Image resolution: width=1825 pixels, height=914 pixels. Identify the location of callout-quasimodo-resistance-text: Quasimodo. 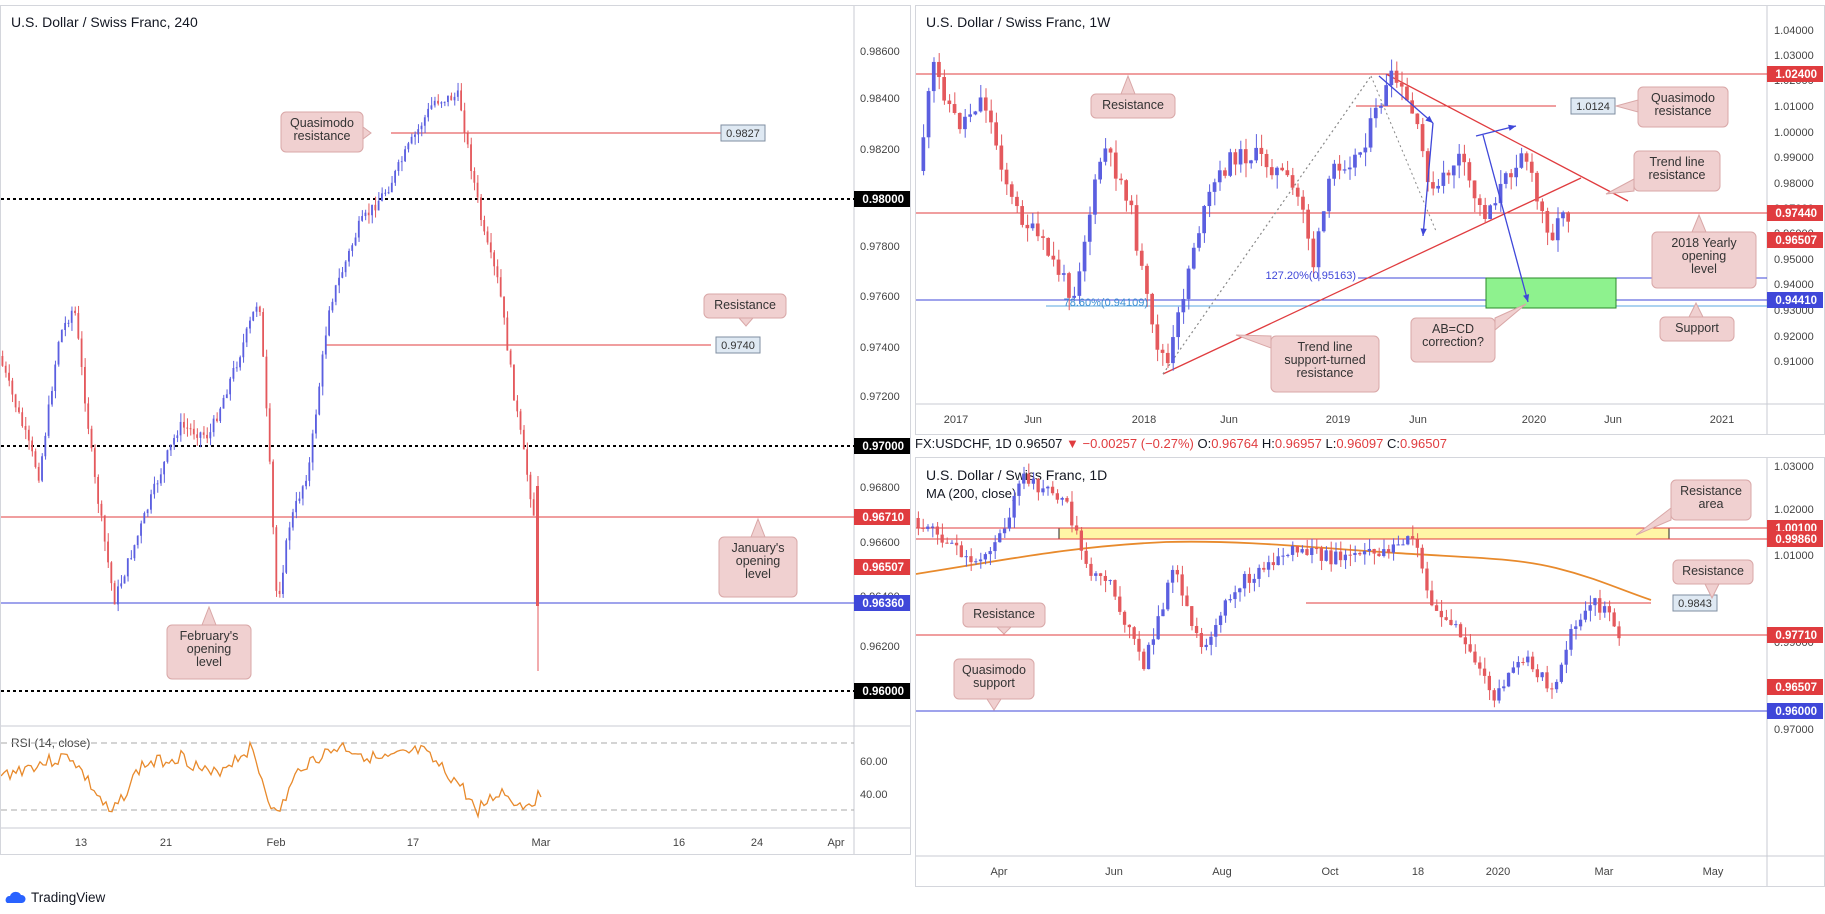
(1683, 98).